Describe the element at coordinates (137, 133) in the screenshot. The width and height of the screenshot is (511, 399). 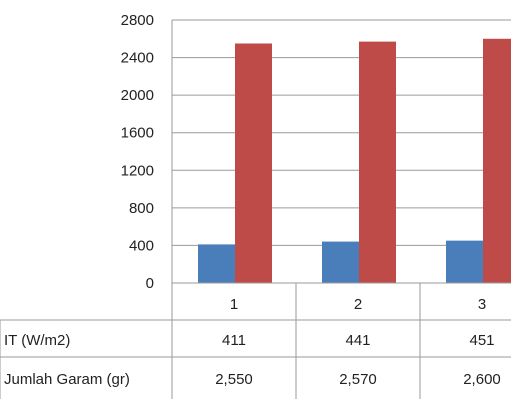
I see `y-tick-label: 1600` at that location.